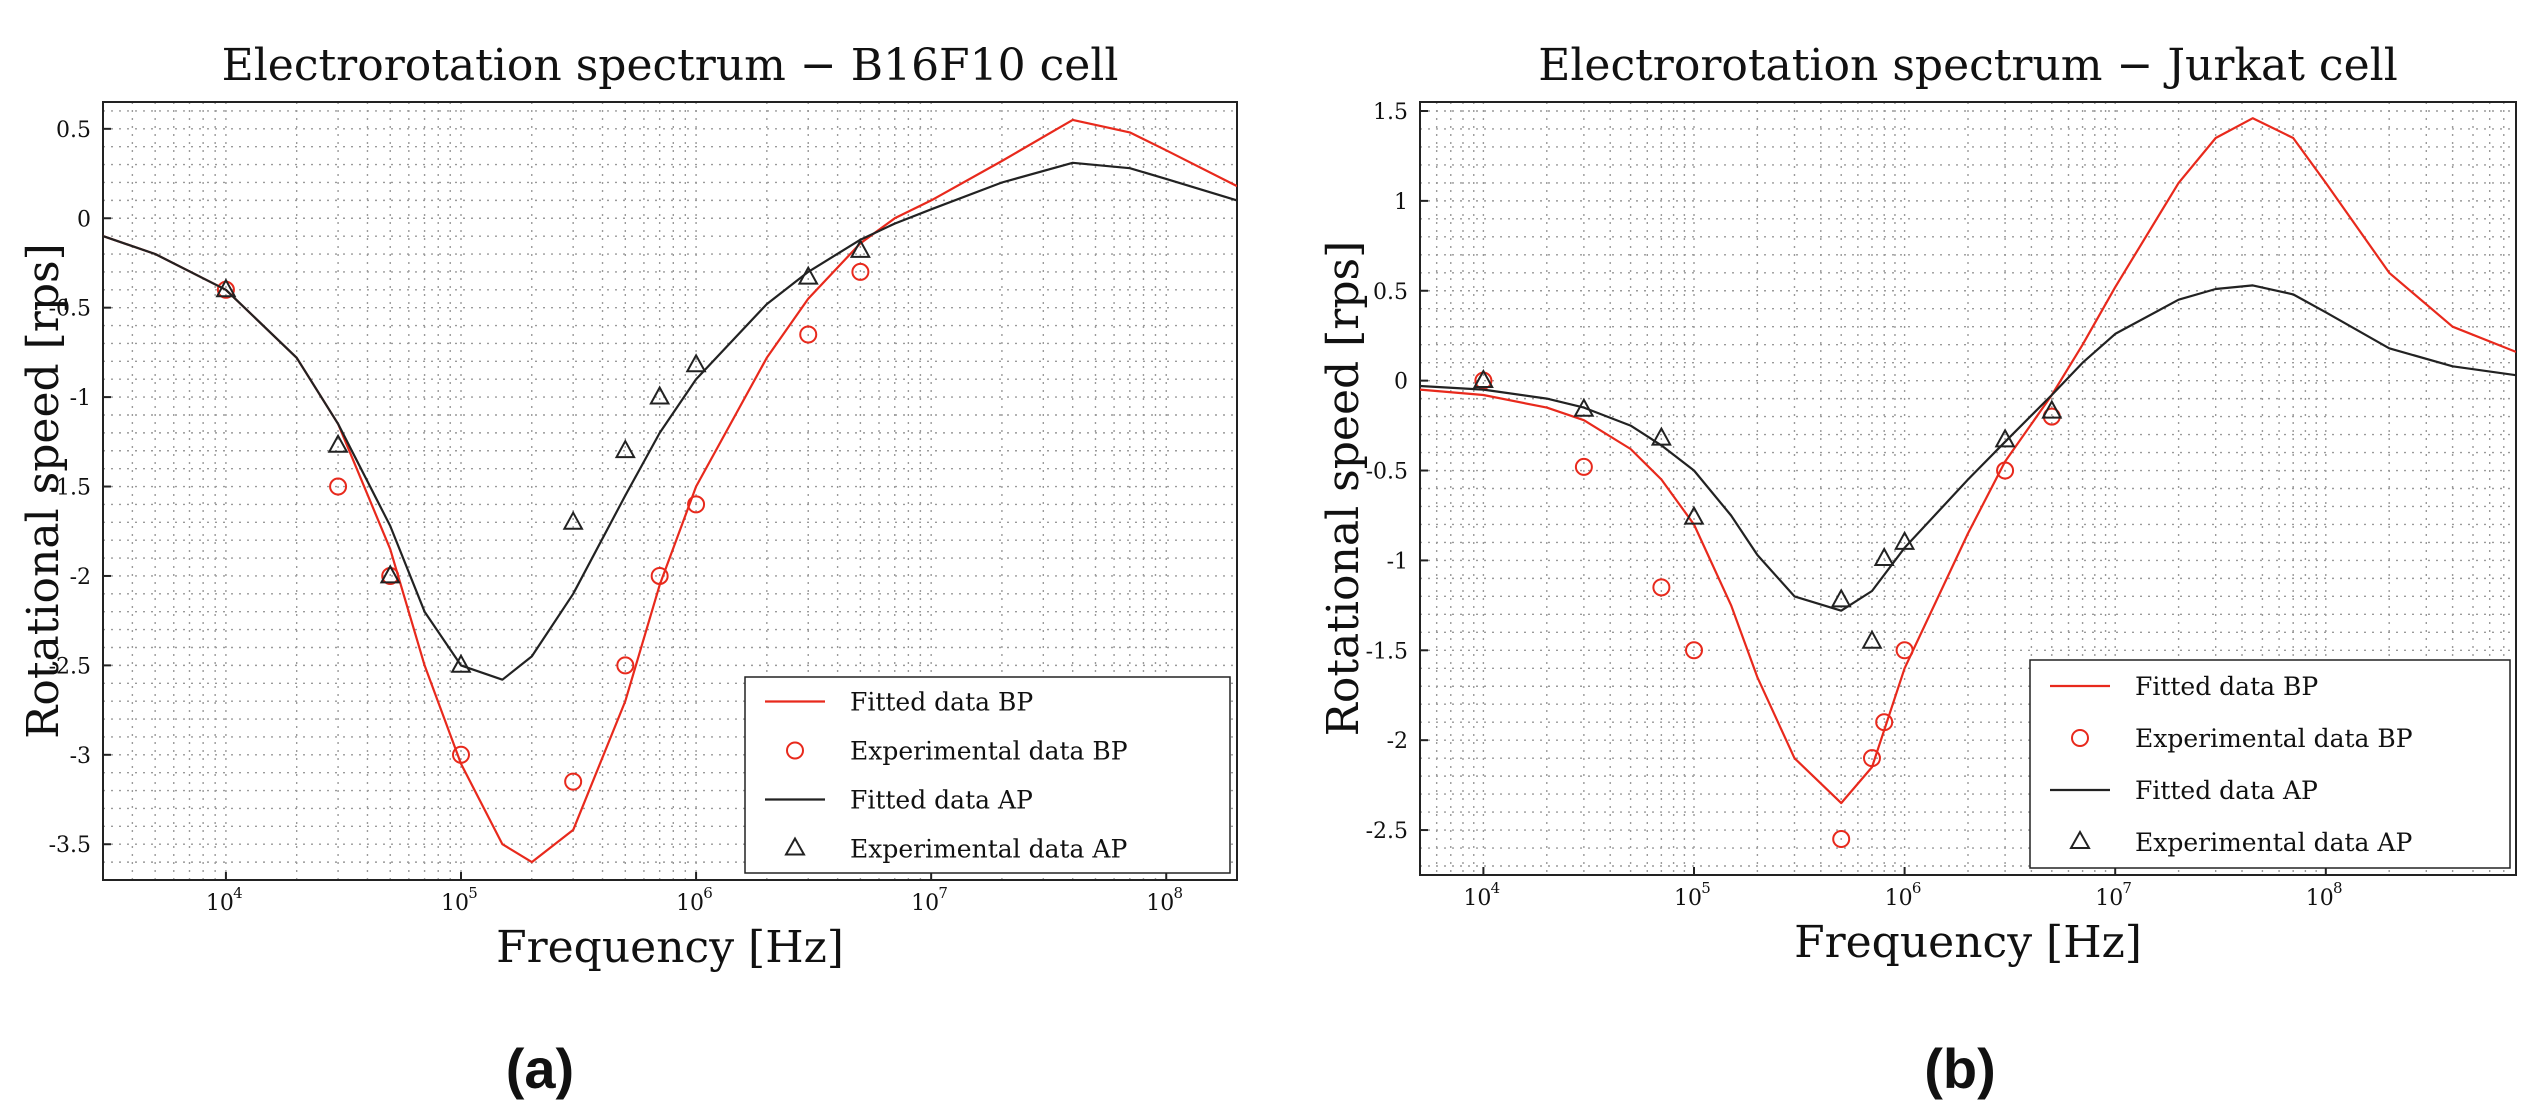 This screenshot has height=1113, width=2539. I want to click on y-tick-label: -3, so click(80, 756).